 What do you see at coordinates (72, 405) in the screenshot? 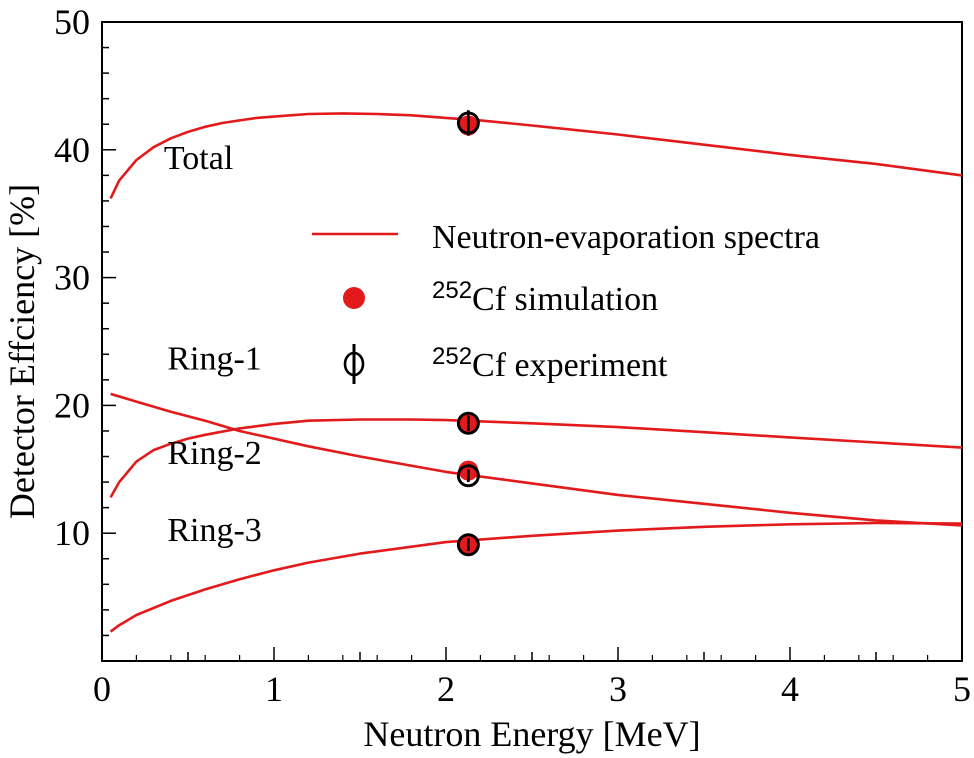
I see `y-tick-label: 20` at bounding box center [72, 405].